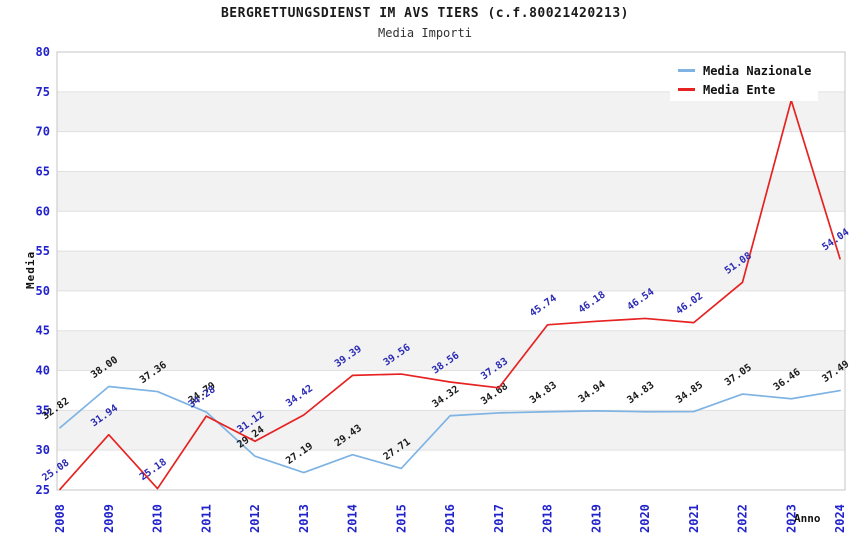  Describe the element at coordinates (548, 518) in the screenshot. I see `svg-text: 2018` at that location.